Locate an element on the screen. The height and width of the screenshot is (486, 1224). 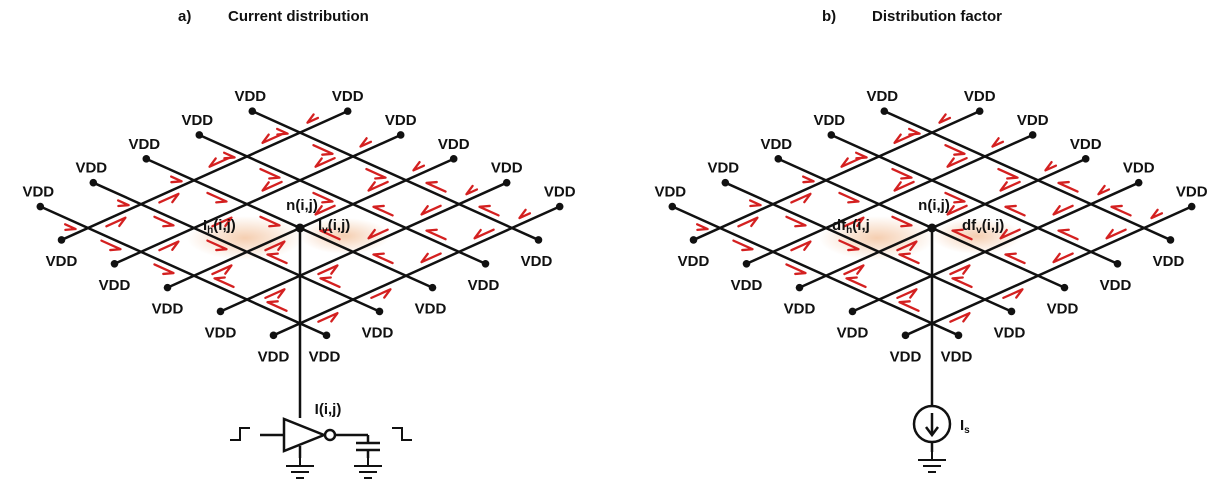
panel-b-tag: b) is located at coordinates (829, 16).